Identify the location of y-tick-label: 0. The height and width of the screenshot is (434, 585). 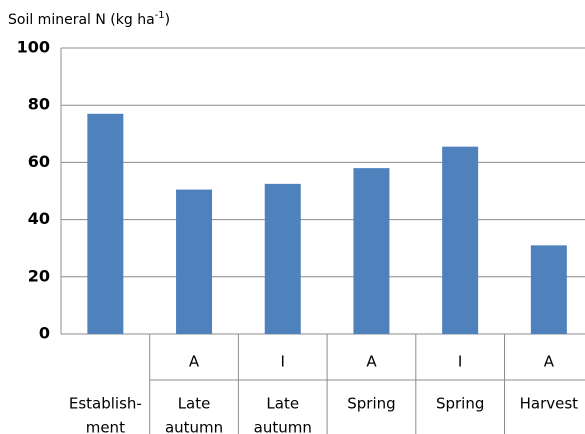
(44, 333).